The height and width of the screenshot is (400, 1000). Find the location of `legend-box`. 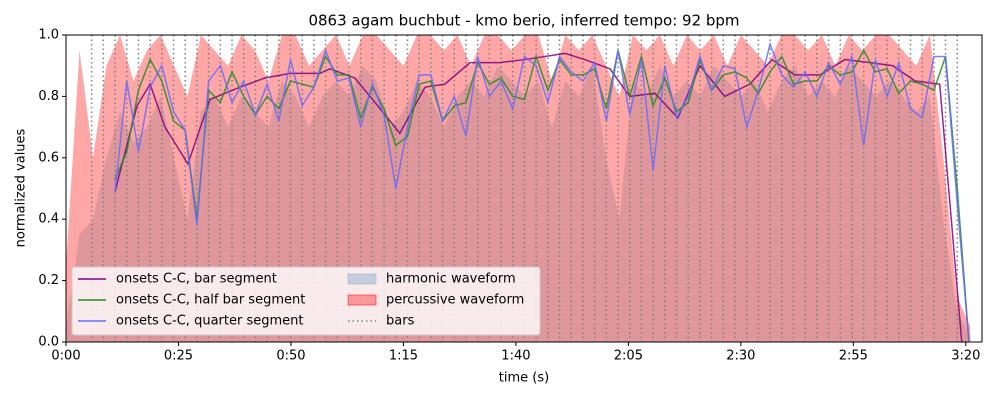

legend-box is located at coordinates (306, 301).